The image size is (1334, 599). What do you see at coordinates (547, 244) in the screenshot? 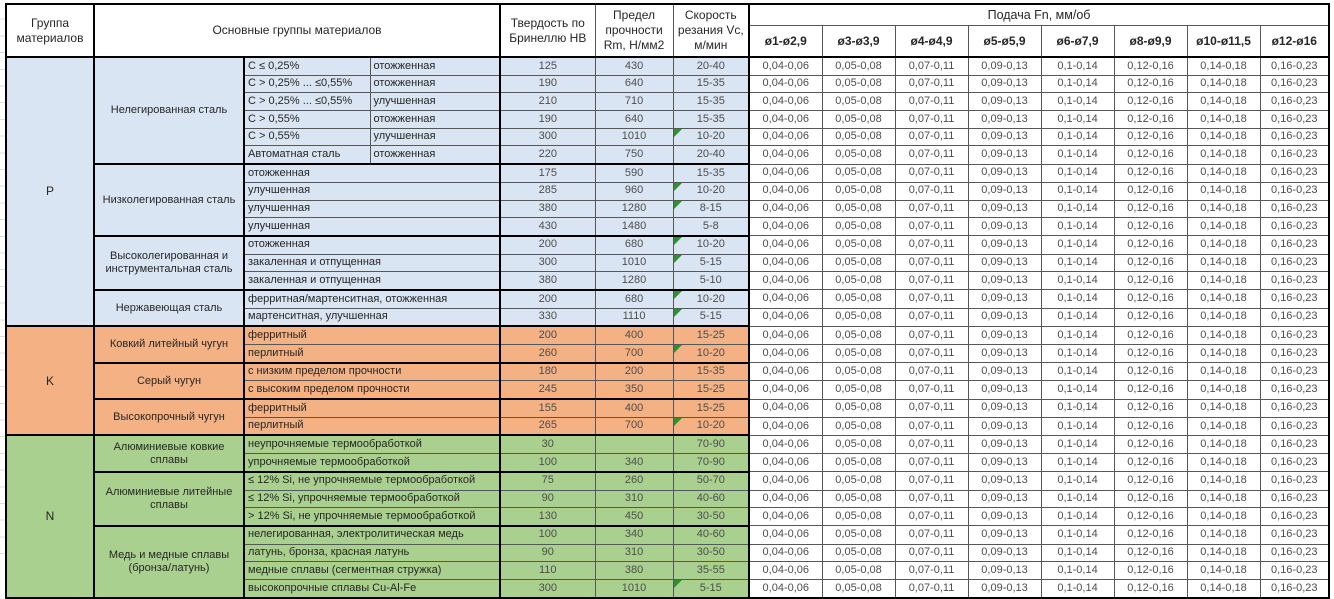
I see `hb-cell: 200` at bounding box center [547, 244].